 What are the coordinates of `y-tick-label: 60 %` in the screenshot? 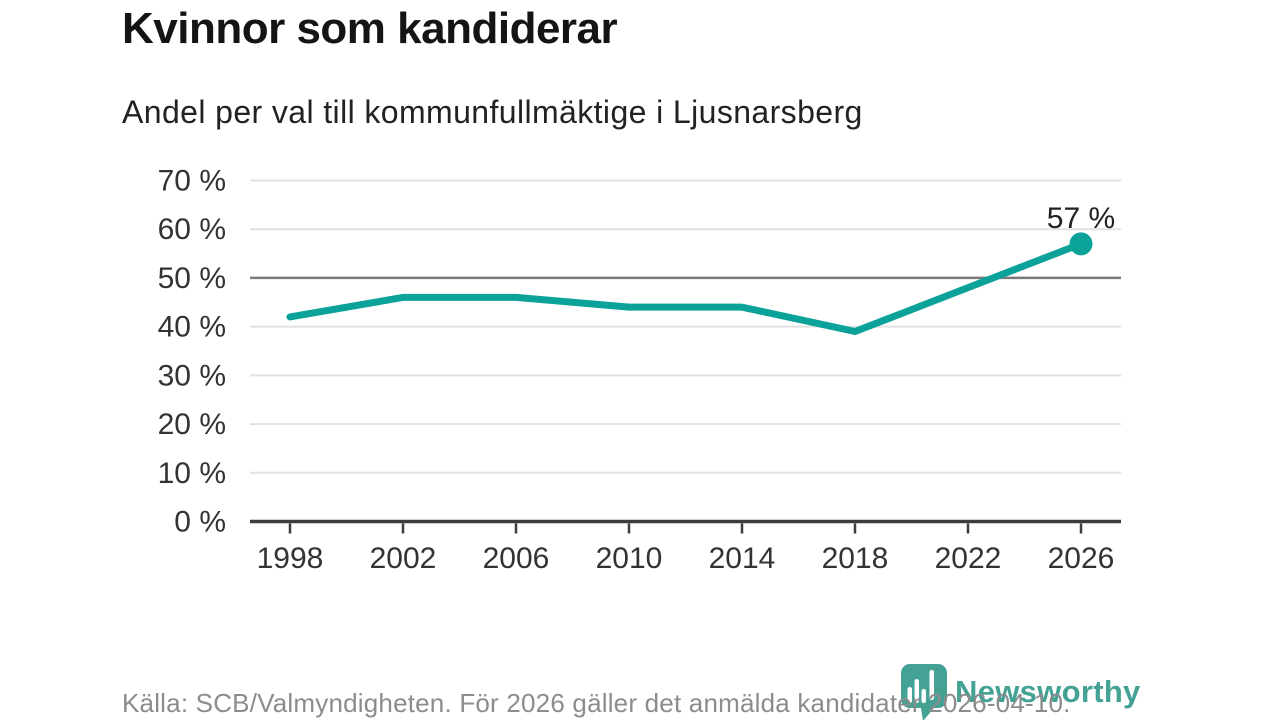 It's located at (192, 229).